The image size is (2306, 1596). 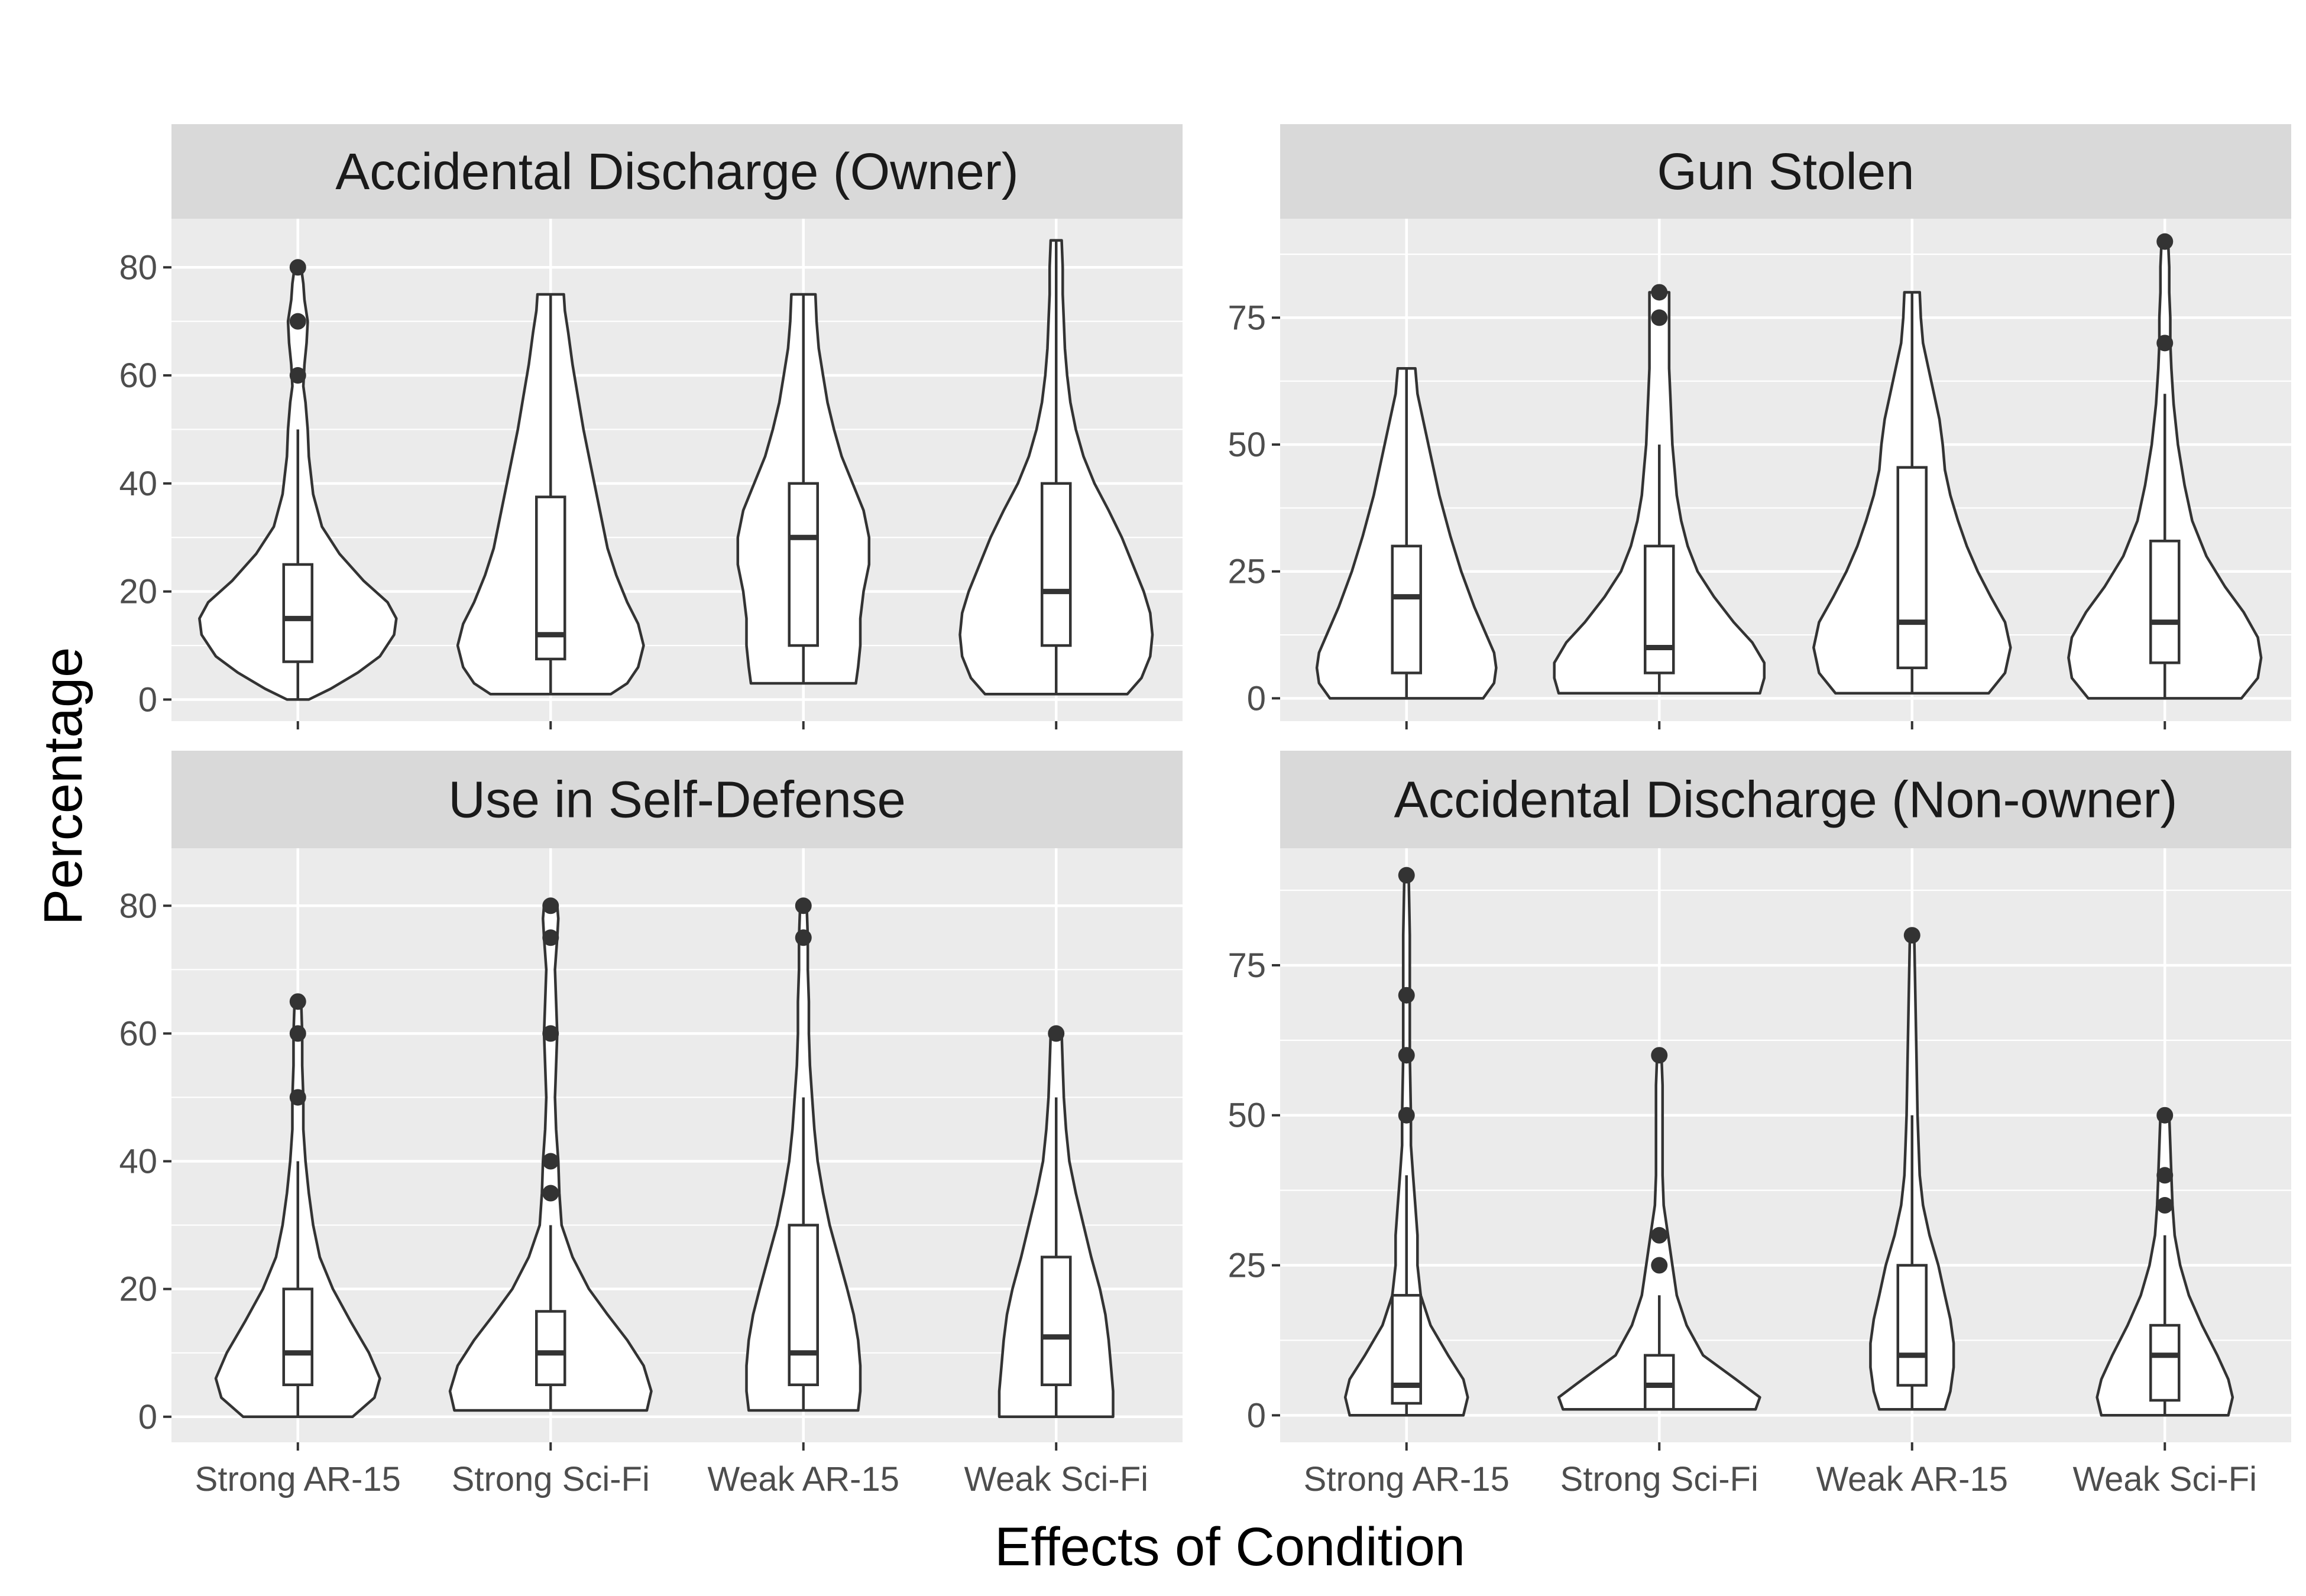 I want to click on facet-title: Accidental Discharge (Non-owner), so click(x=1786, y=800).